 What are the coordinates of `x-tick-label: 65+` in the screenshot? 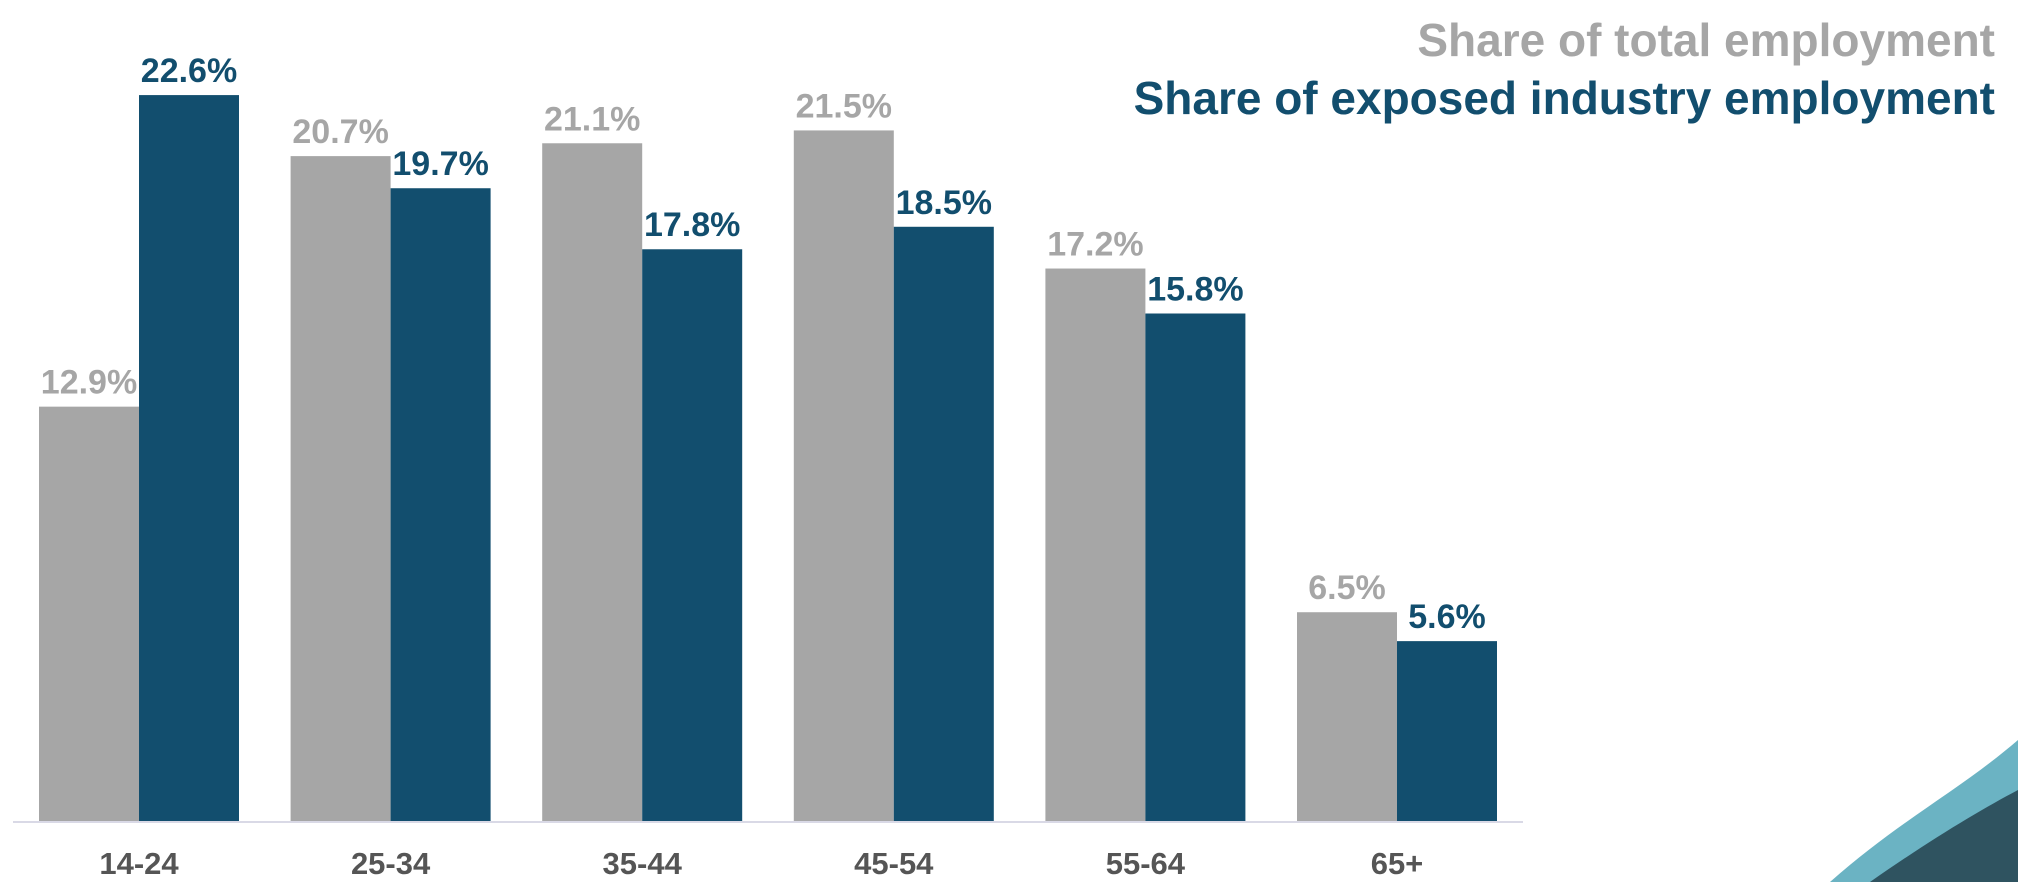 It's located at (1397, 863).